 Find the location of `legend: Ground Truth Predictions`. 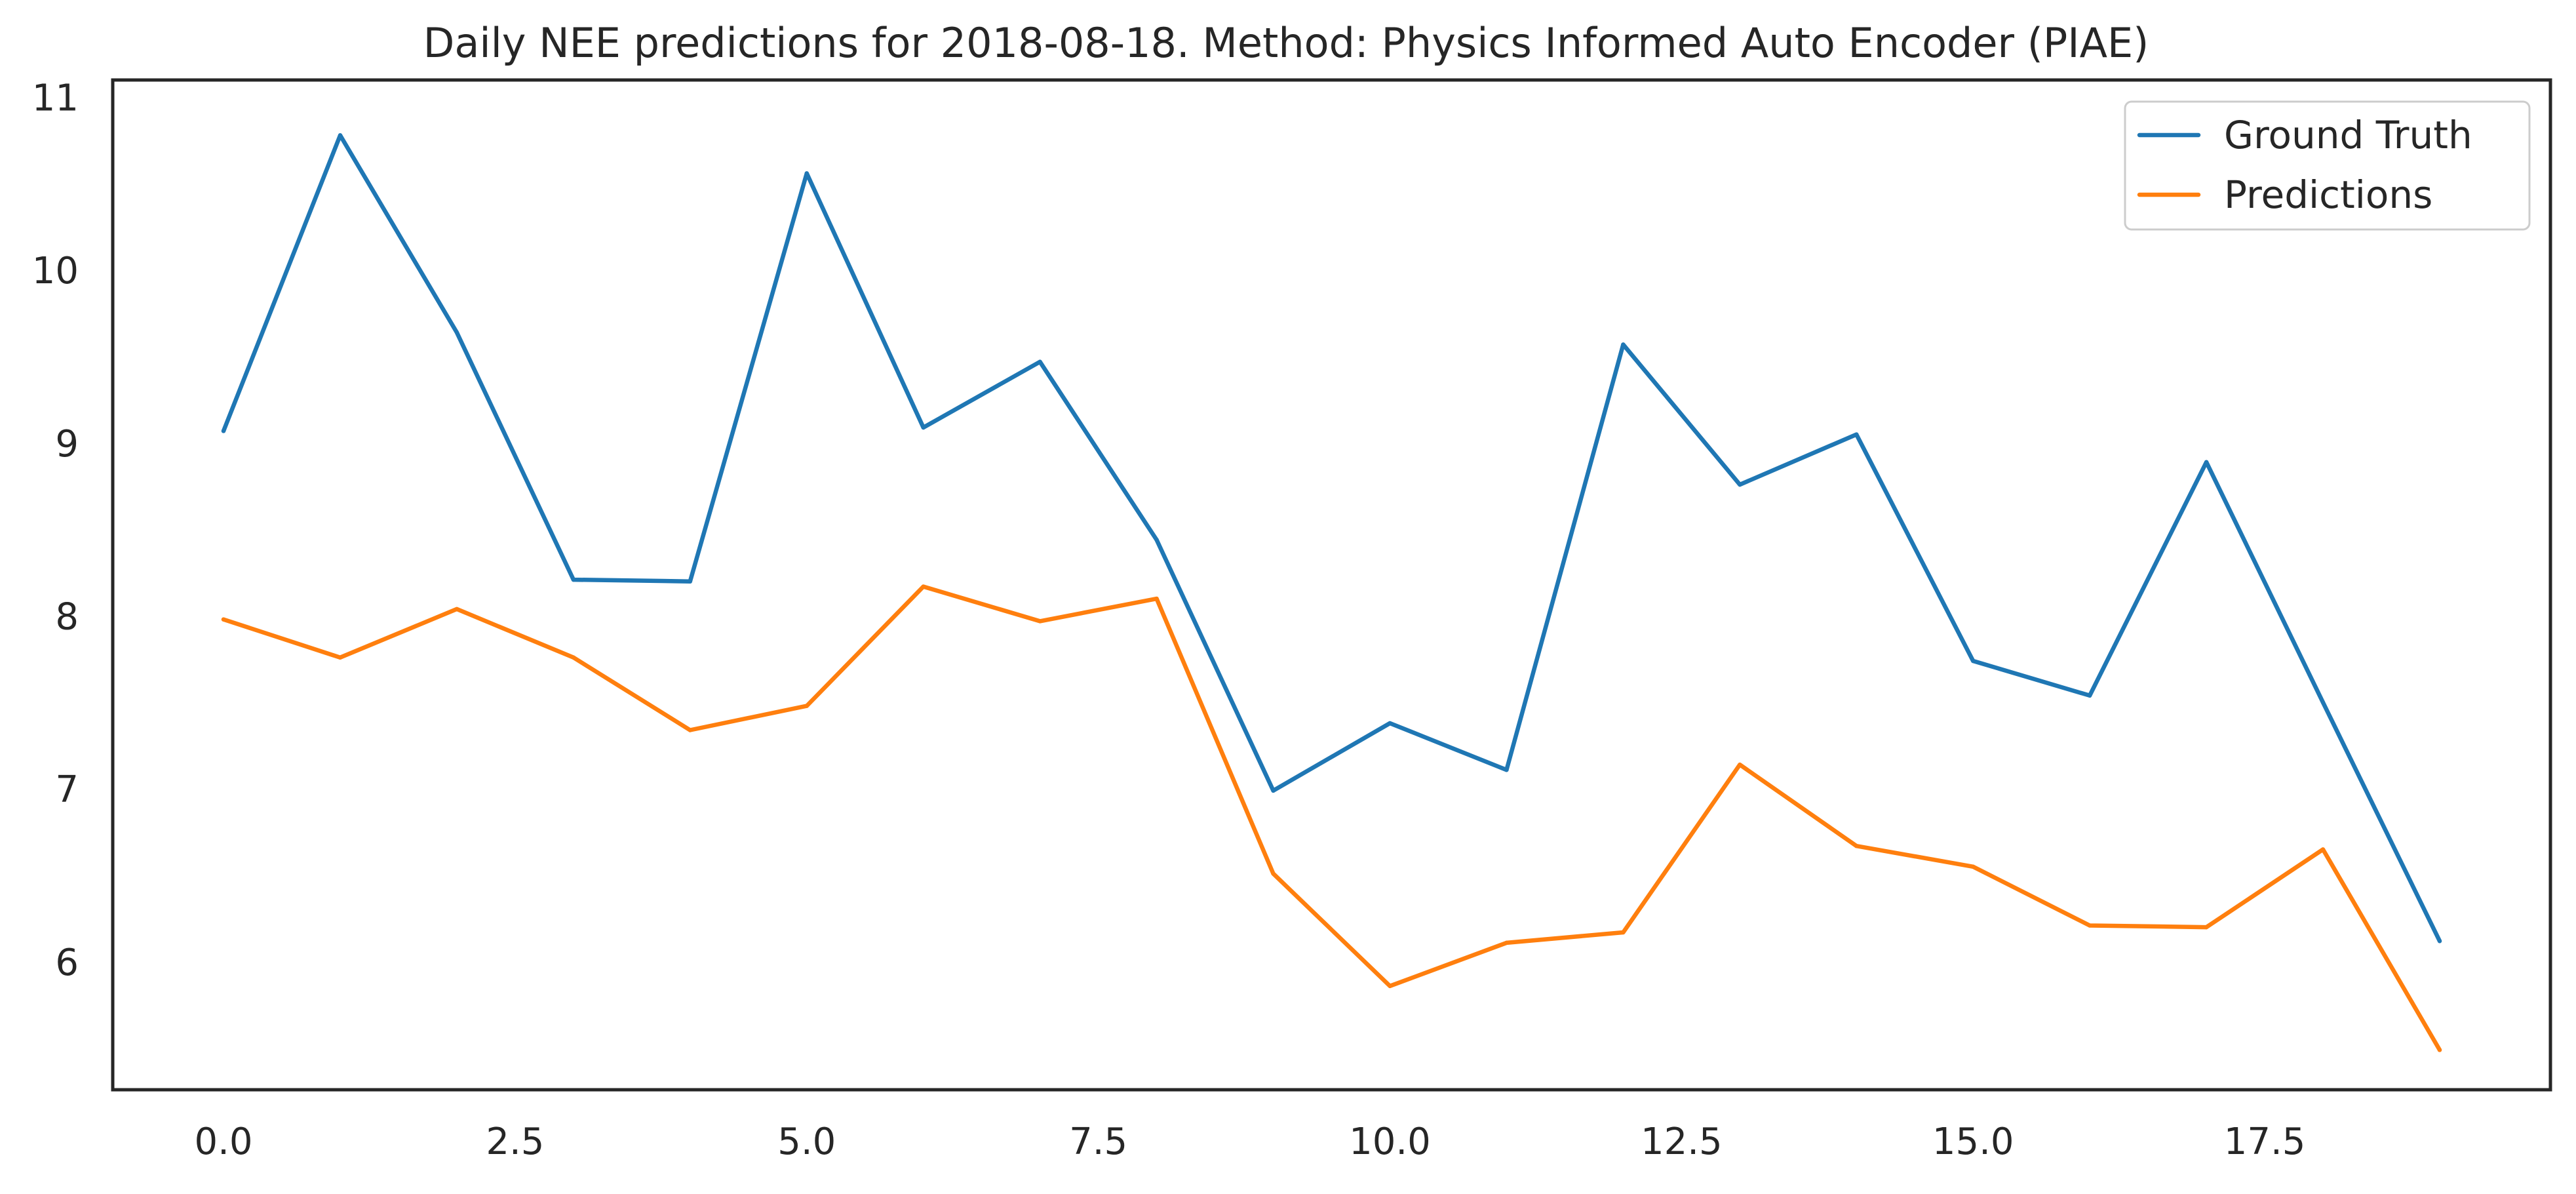

legend: Ground Truth Predictions is located at coordinates (2327, 165).